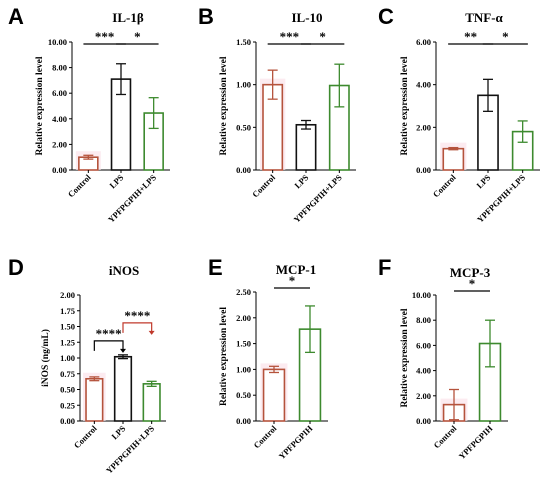 This screenshot has height=487, width=550. Describe the element at coordinates (215, 267) in the screenshot. I see `panel-label: E` at that location.